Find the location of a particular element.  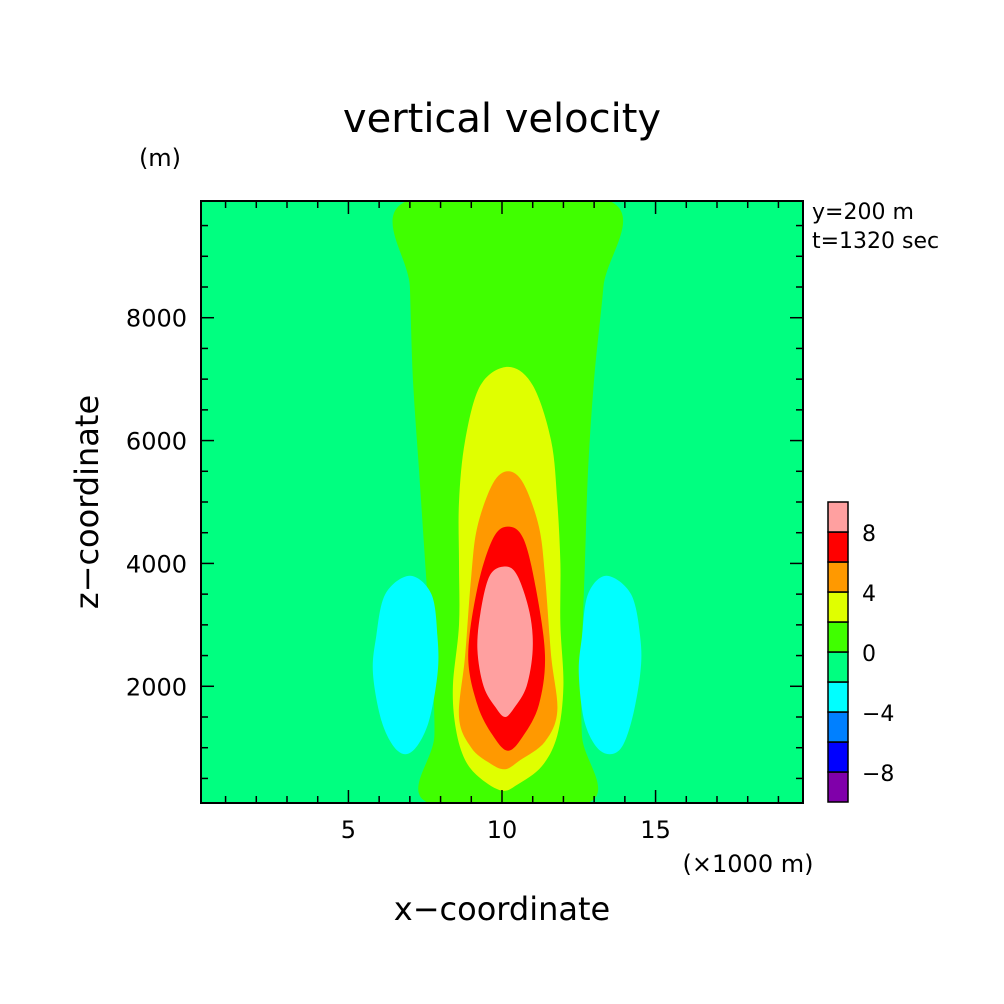

colorbar-tick-label: −4 is located at coordinates (878, 714).